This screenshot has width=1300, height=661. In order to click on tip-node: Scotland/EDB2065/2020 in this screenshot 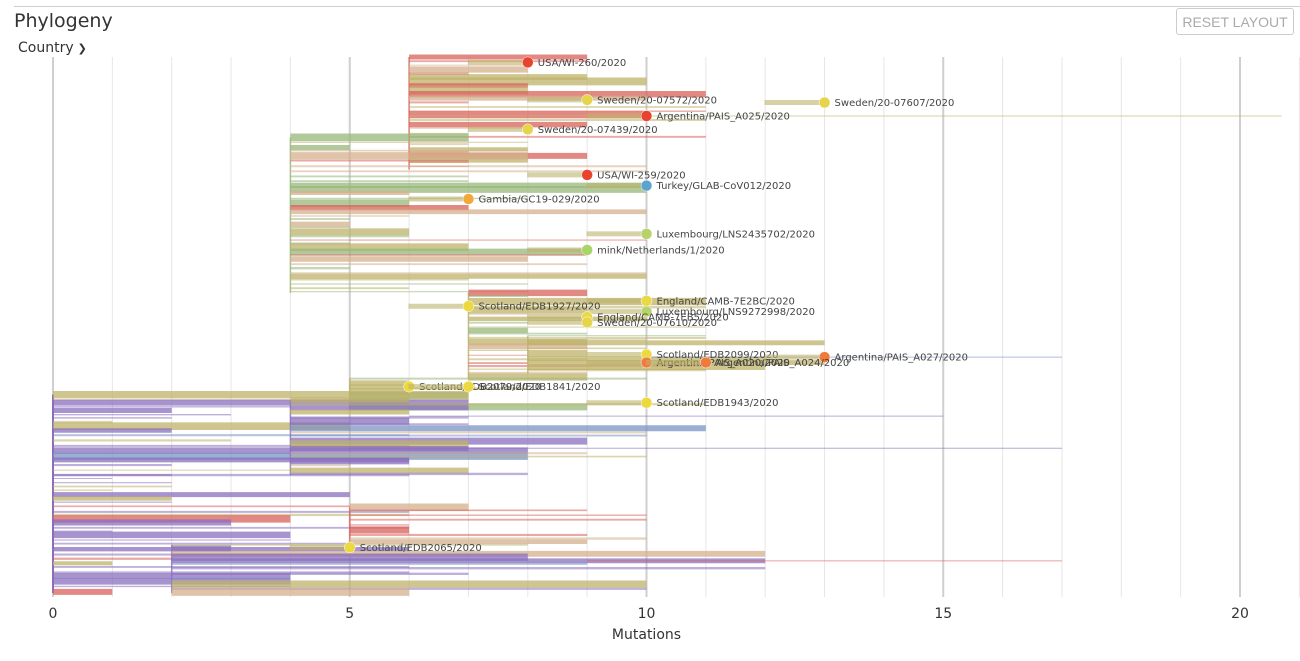, I will do `click(385, 547)`.